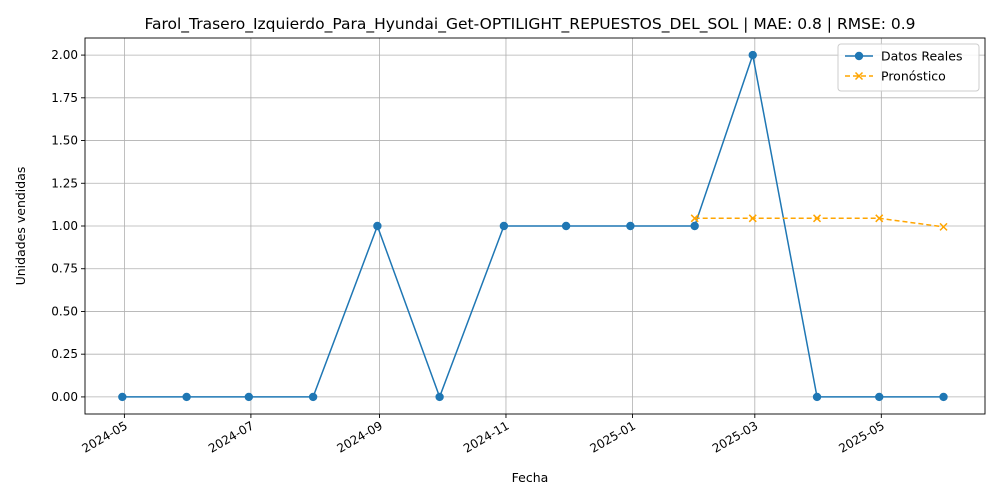 This screenshot has height=500, width=1000. I want to click on y-tick-label: 0.50, so click(64, 311).